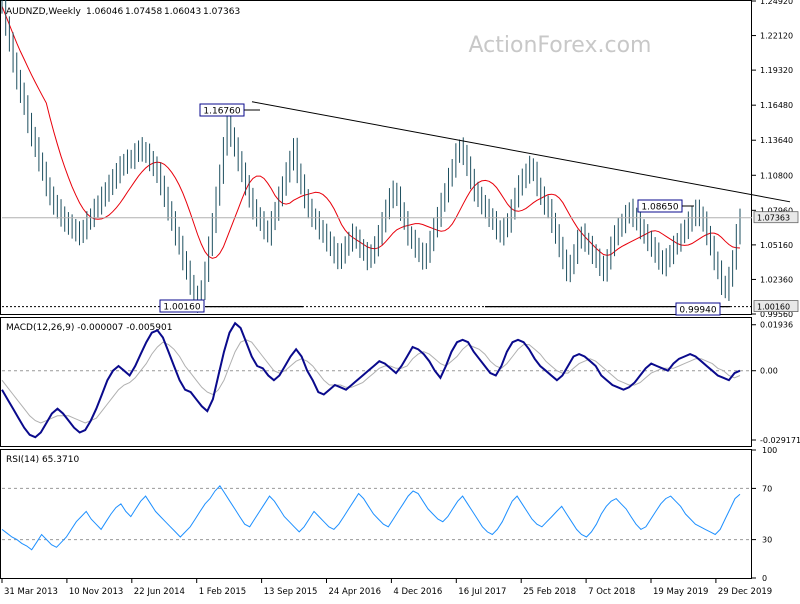 The width and height of the screenshot is (800, 604). I want to click on annotation-label: 1.08650, so click(659, 208).